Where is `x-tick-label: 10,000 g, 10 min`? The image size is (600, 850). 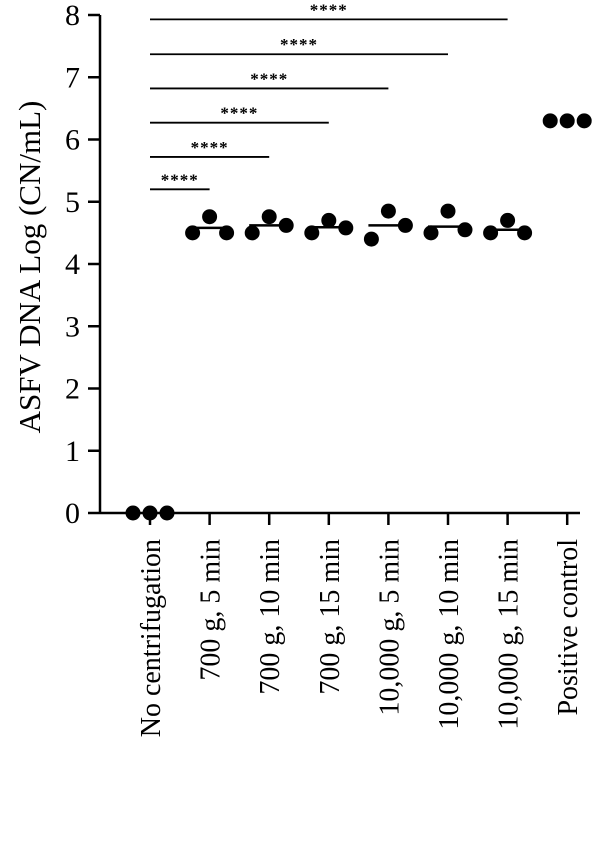
x-tick-label: 10,000 g, 10 min is located at coordinates (449, 634).